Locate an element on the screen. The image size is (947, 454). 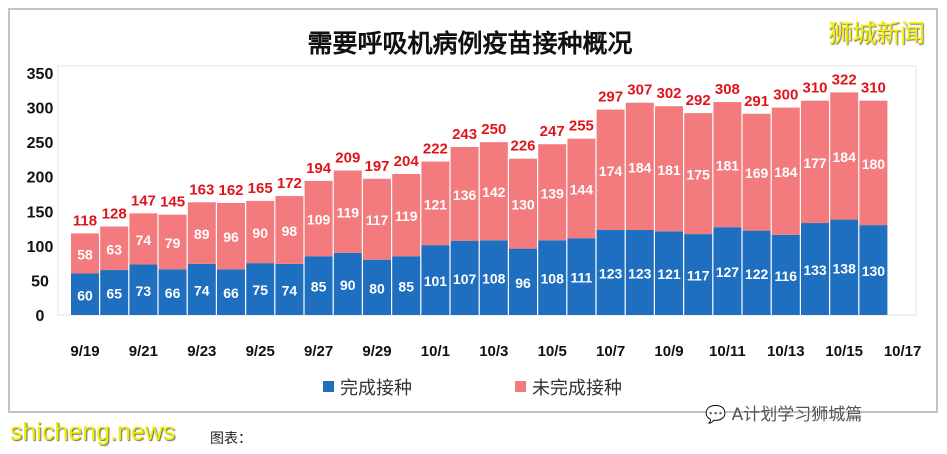
x-tick-label: 9/27 is located at coordinates (318, 351).